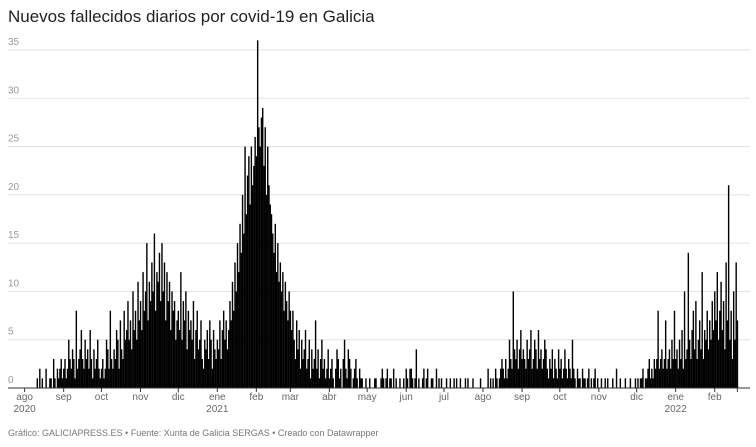  Describe the element at coordinates (598, 397) in the screenshot. I see `x-tick-label: nov` at that location.